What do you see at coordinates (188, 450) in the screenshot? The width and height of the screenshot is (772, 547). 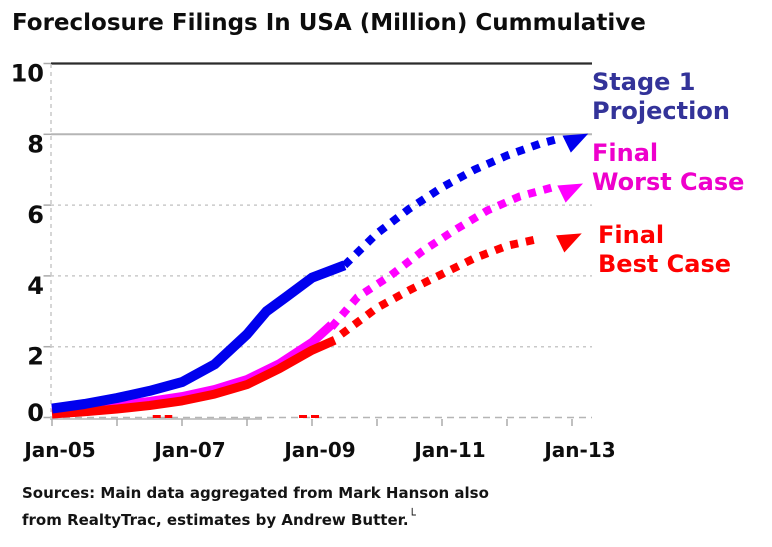 I see `x-tick-label: Jan-07` at bounding box center [188, 450].